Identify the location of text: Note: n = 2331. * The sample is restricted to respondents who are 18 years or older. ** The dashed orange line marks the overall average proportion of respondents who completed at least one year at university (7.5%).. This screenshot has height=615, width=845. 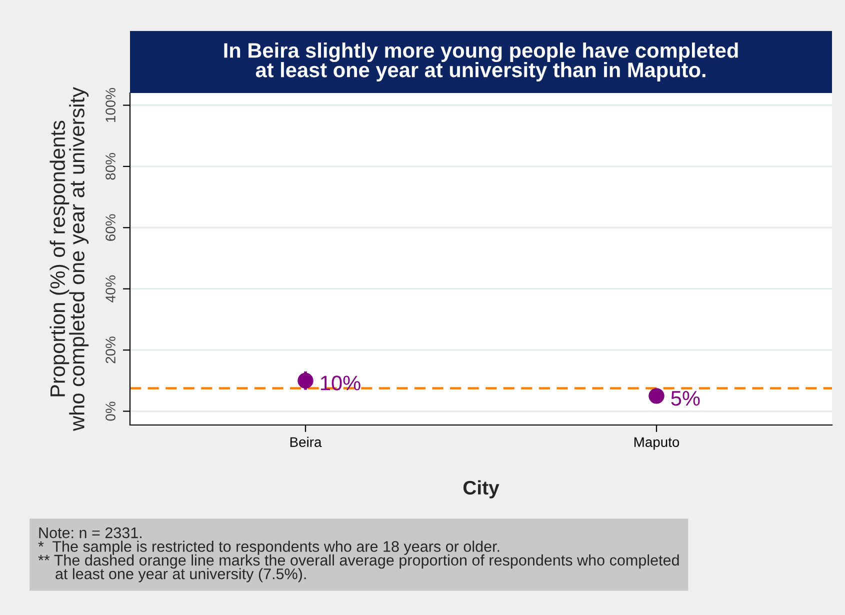
(358, 554).